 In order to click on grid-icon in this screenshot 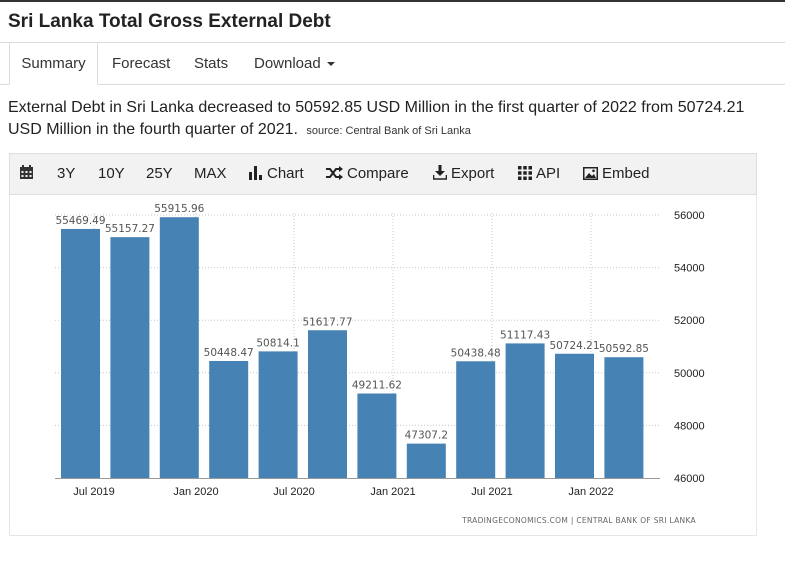, I will do `click(525, 173)`.